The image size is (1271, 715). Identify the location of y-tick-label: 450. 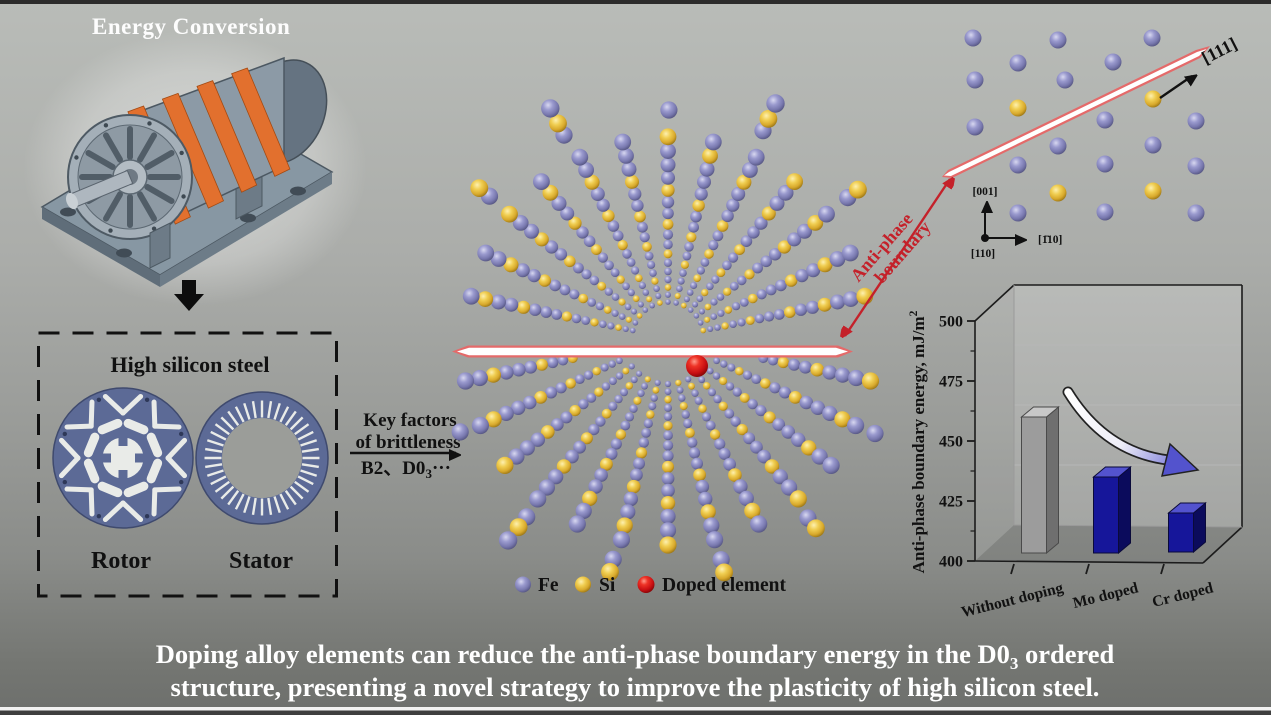
(951, 442).